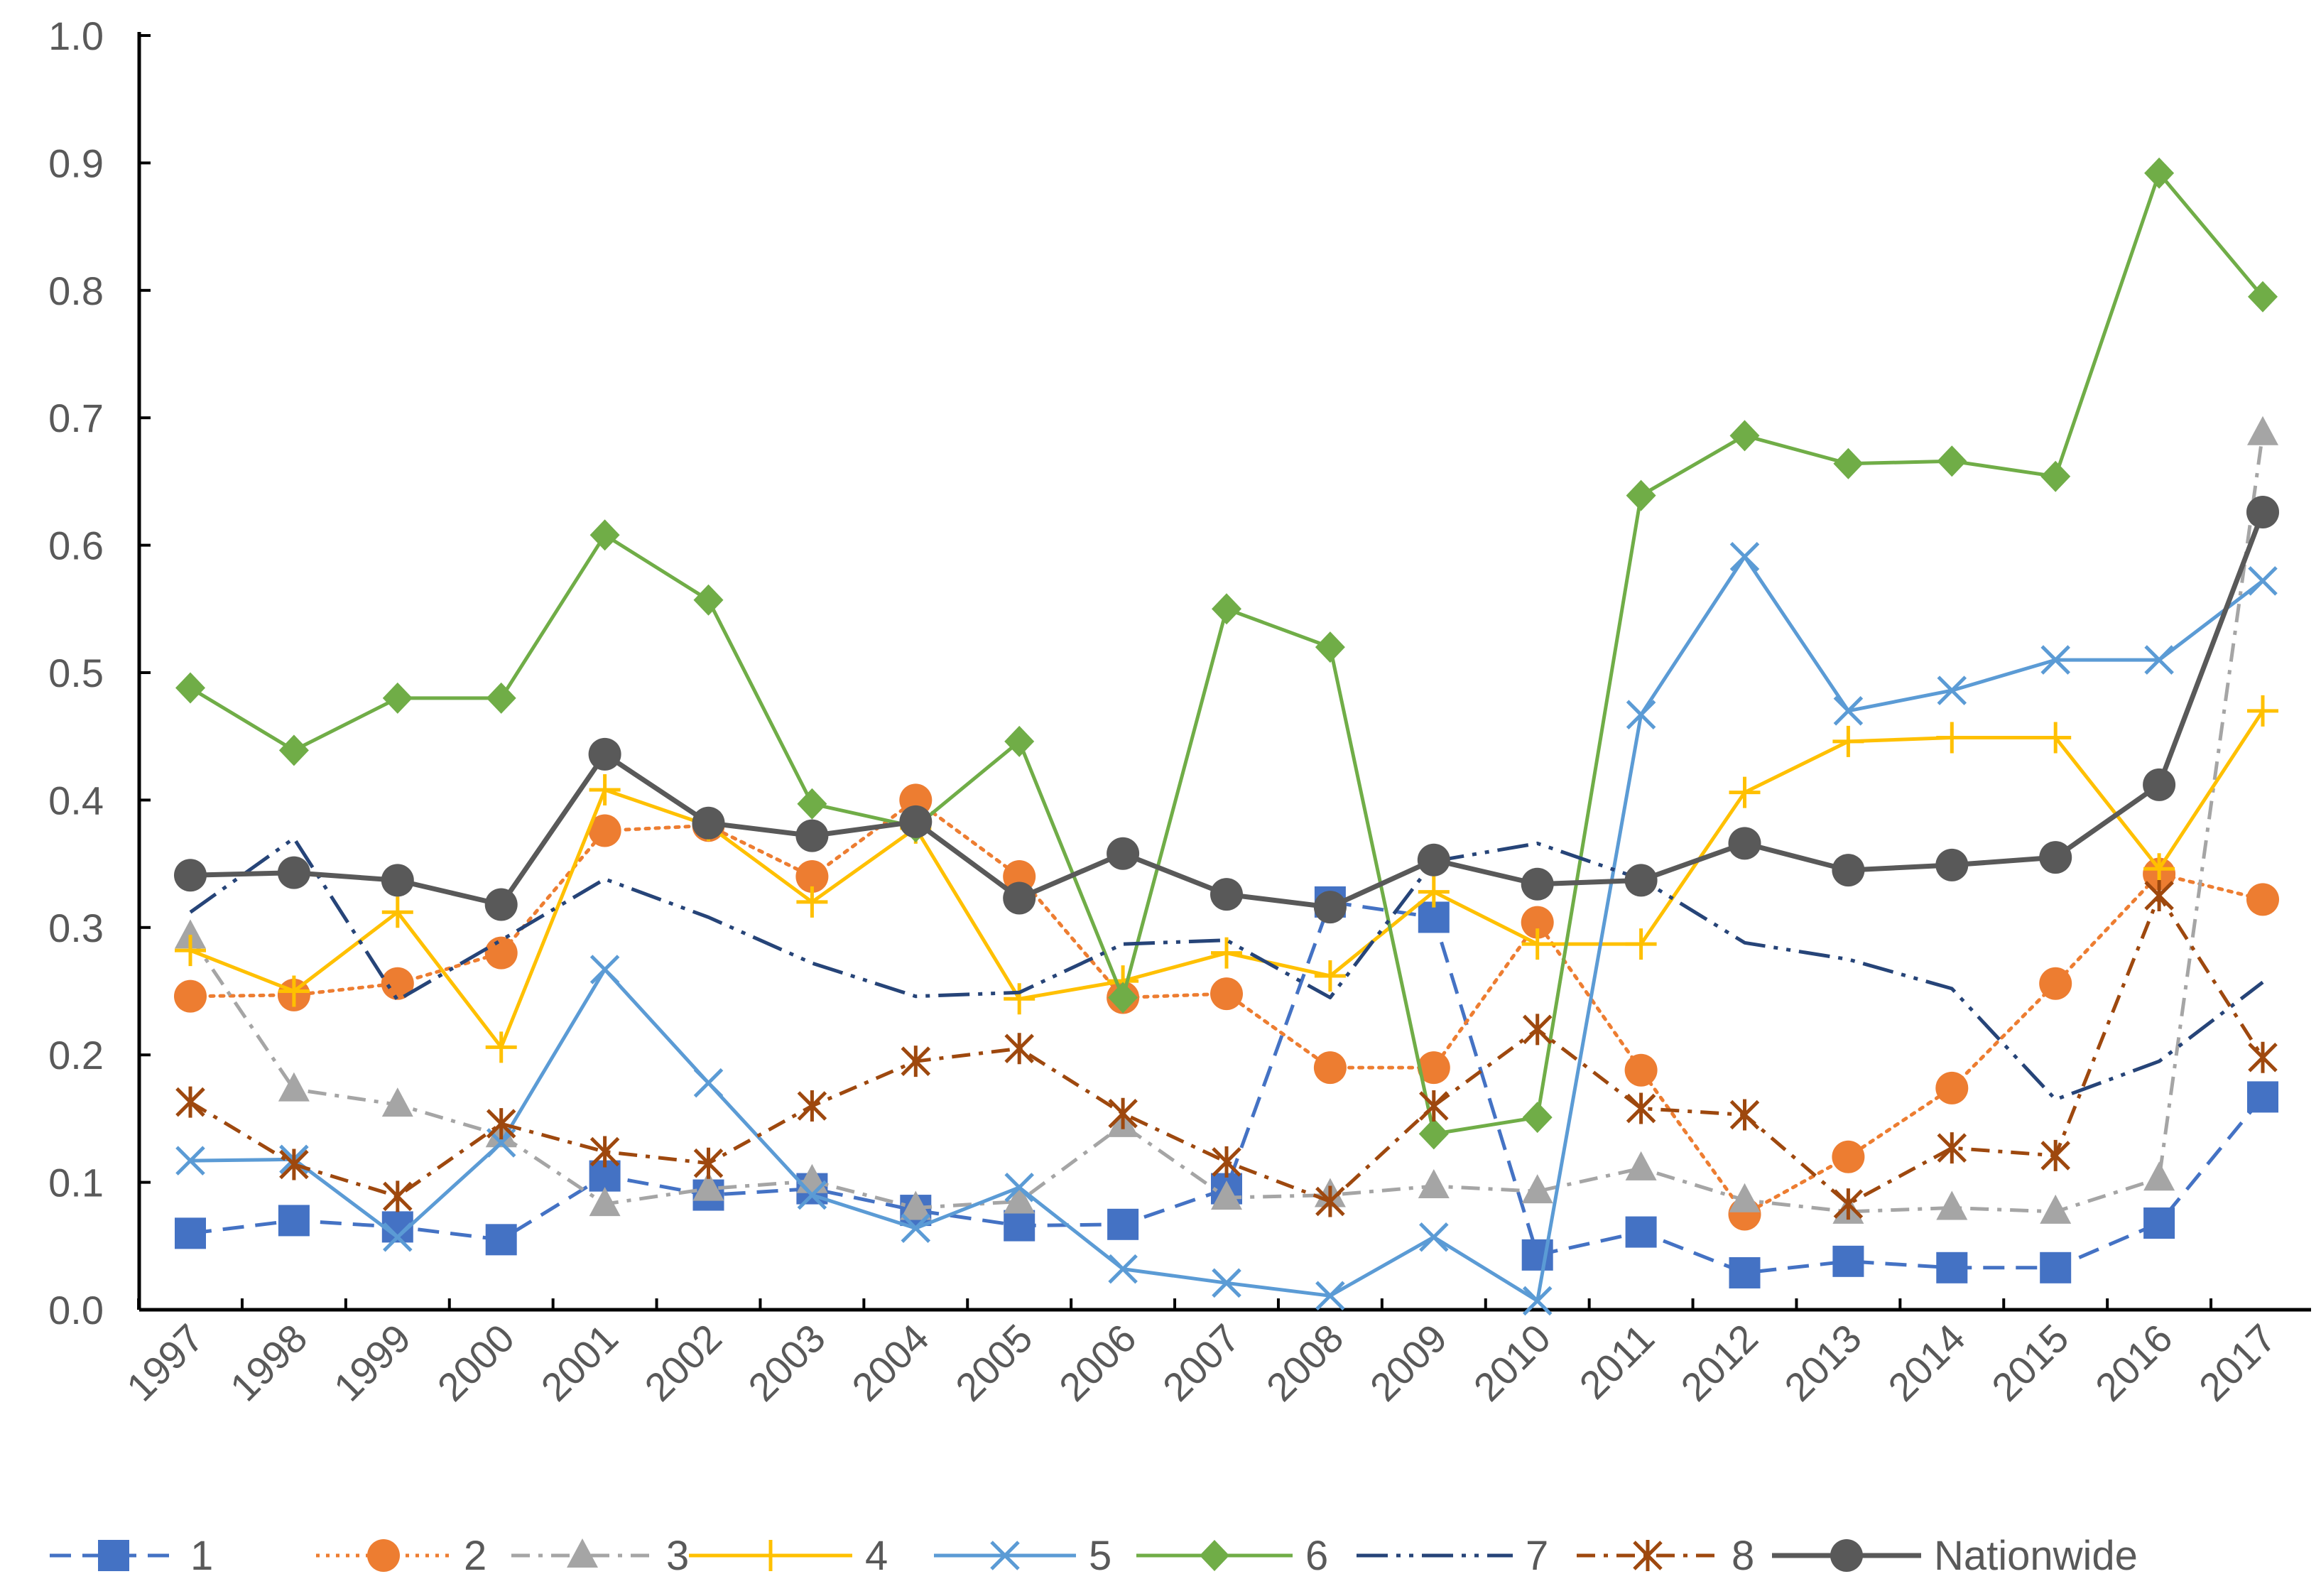 The height and width of the screenshot is (1596, 2321). Describe the element at coordinates (1537, 1556) in the screenshot. I see `legend-label: 7` at that location.